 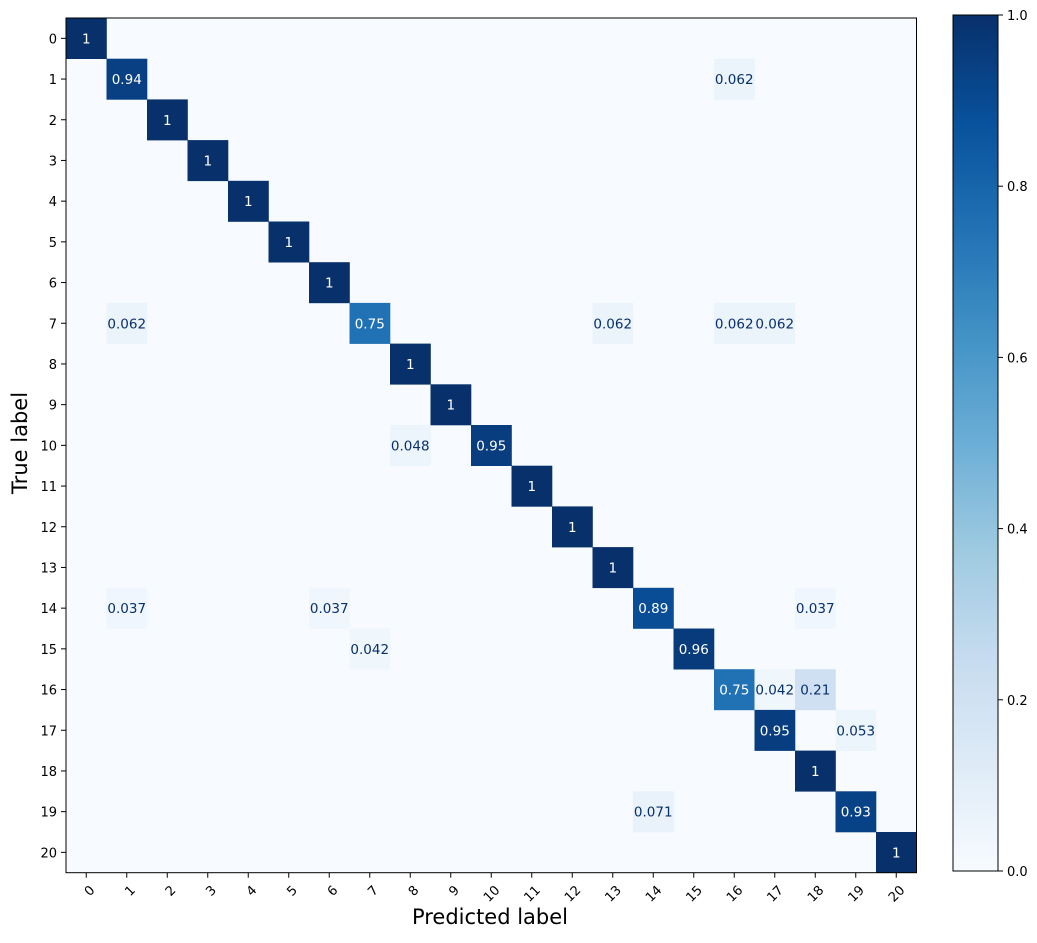 I want to click on cell-value-label-r13-c13: 1, so click(x=612, y=568).